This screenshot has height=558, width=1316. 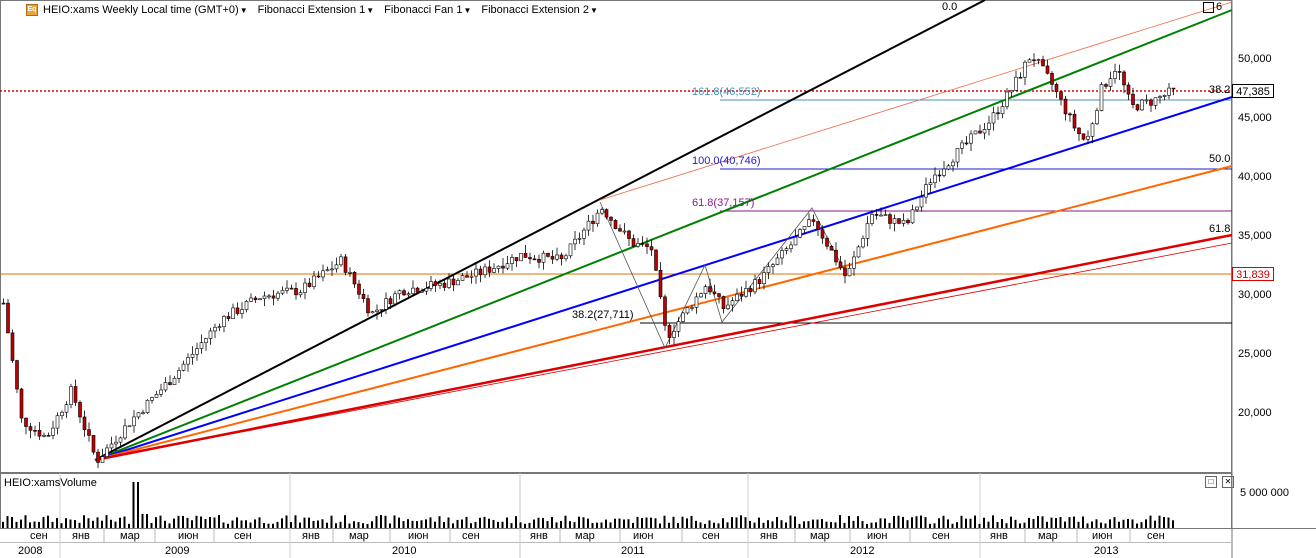 I want to click on close-icon: ✕, so click(x=1228, y=482).